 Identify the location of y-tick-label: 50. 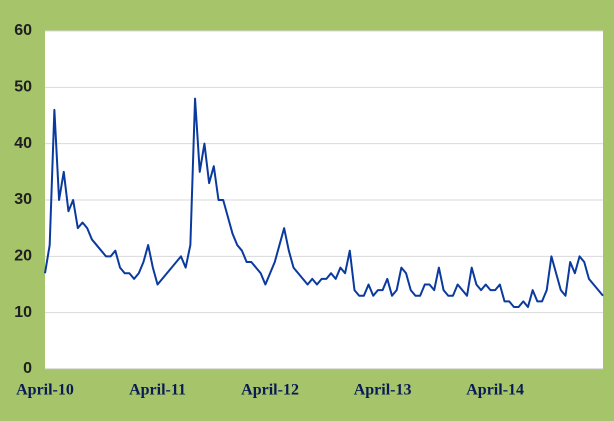
(23, 87).